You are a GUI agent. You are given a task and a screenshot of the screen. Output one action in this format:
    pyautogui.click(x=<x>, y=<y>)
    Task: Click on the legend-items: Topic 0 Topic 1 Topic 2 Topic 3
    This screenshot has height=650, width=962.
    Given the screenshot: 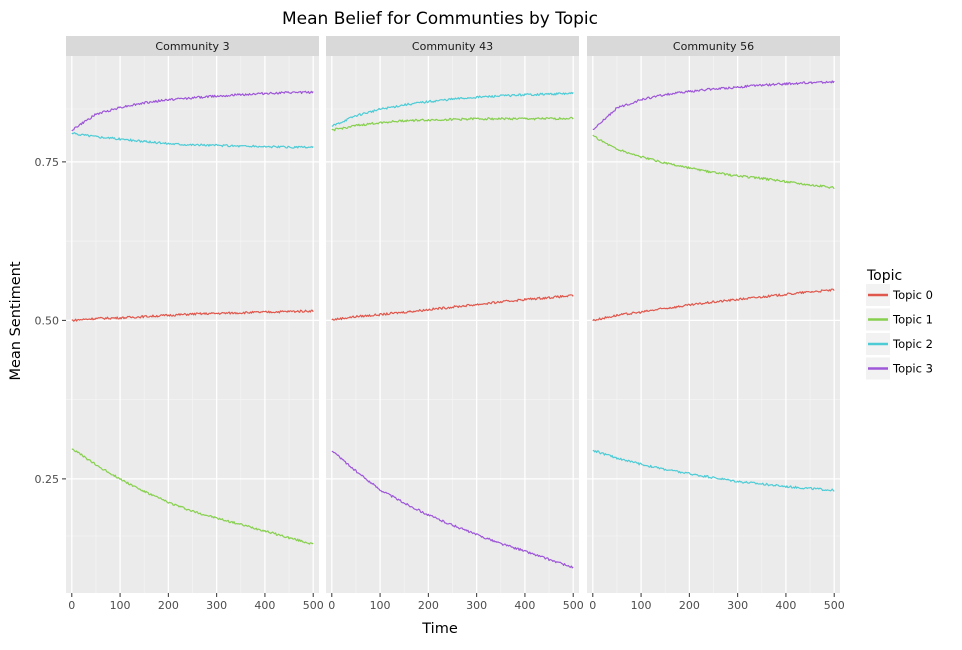 What is the action you would take?
    pyautogui.click(x=899, y=332)
    